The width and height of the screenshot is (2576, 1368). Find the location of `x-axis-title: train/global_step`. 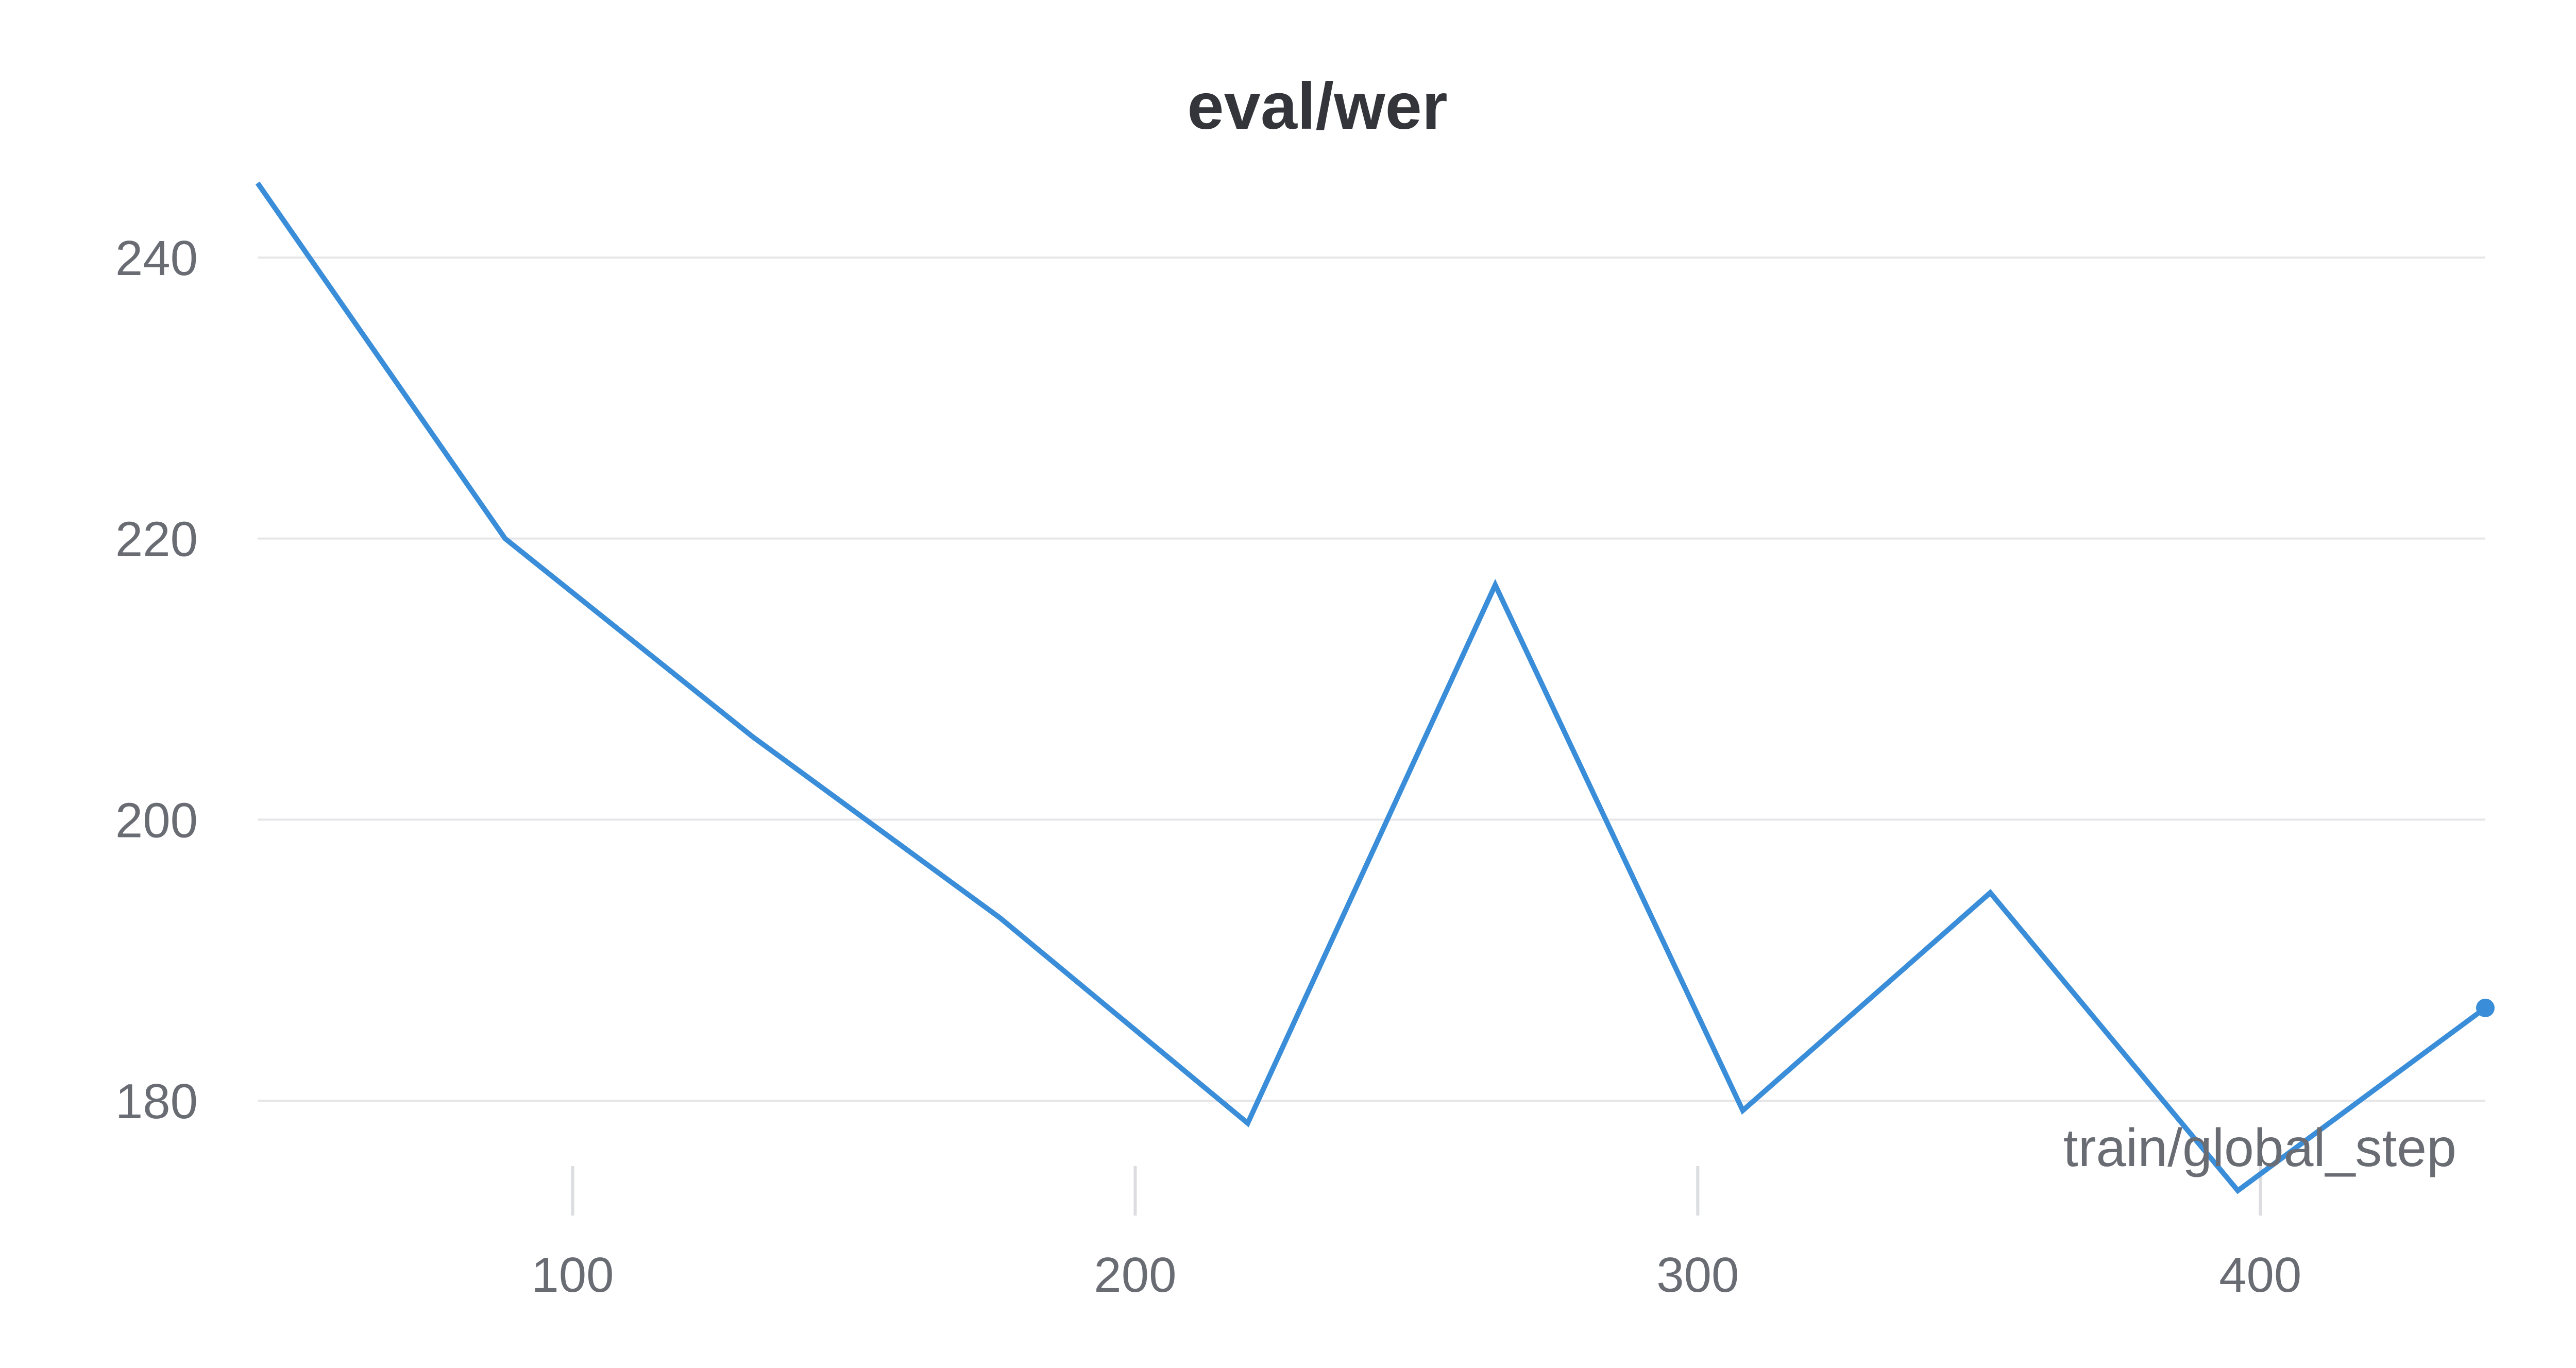

x-axis-title: train/global_step is located at coordinates (2259, 1148).